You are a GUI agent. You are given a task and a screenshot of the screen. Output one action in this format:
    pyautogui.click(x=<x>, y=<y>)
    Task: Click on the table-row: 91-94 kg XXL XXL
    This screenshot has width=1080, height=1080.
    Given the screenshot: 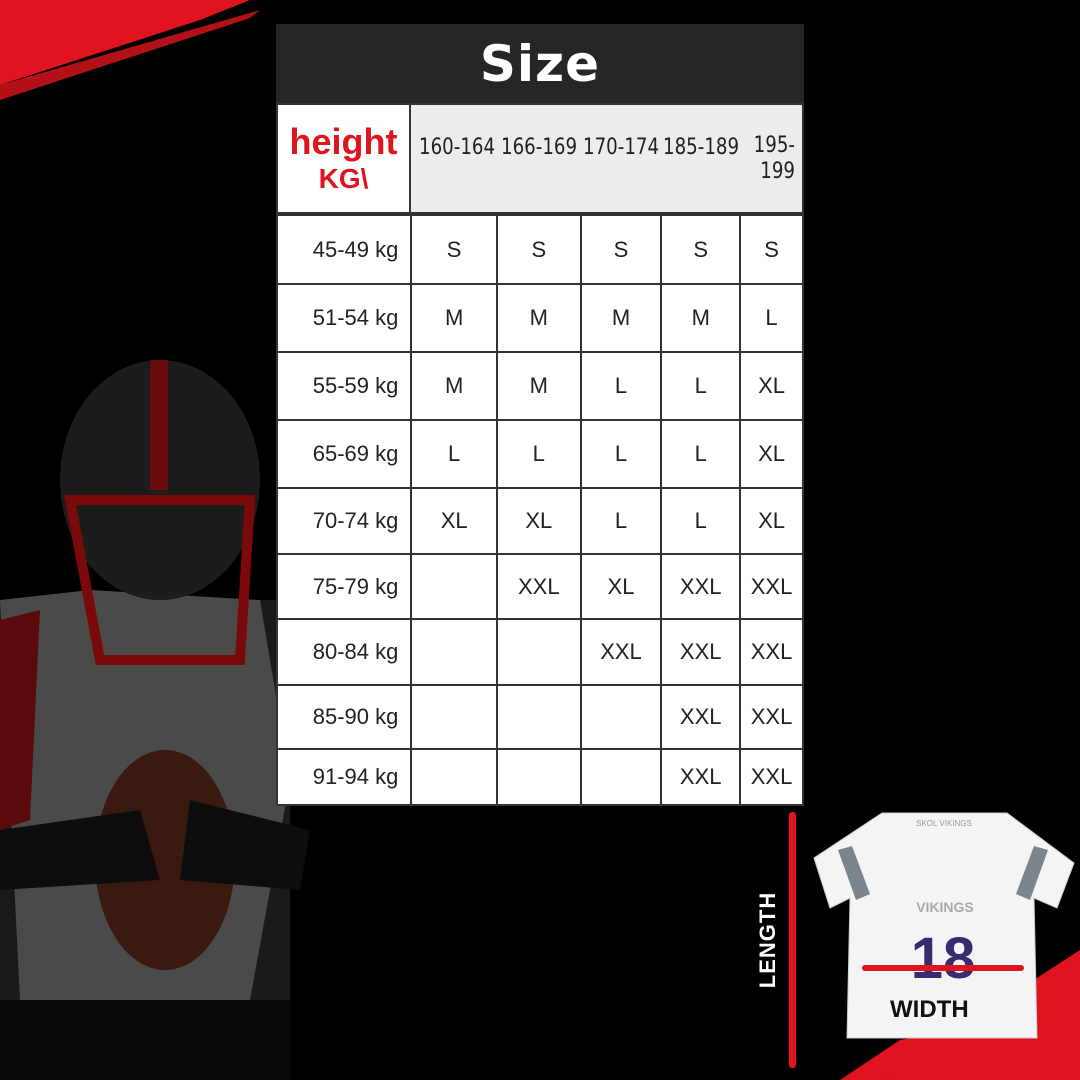 What is the action you would take?
    pyautogui.click(x=539, y=777)
    